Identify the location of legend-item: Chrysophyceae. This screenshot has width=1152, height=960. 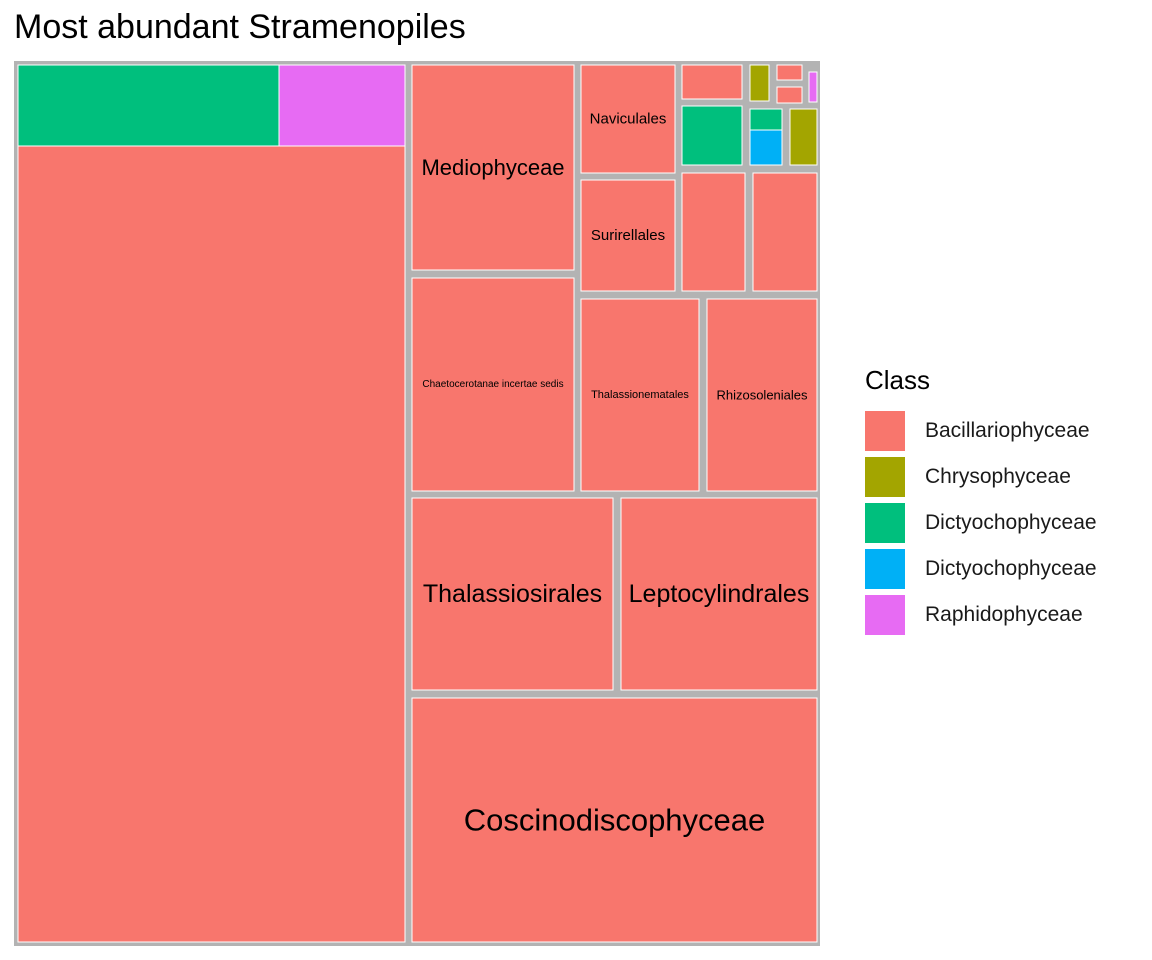
(981, 477).